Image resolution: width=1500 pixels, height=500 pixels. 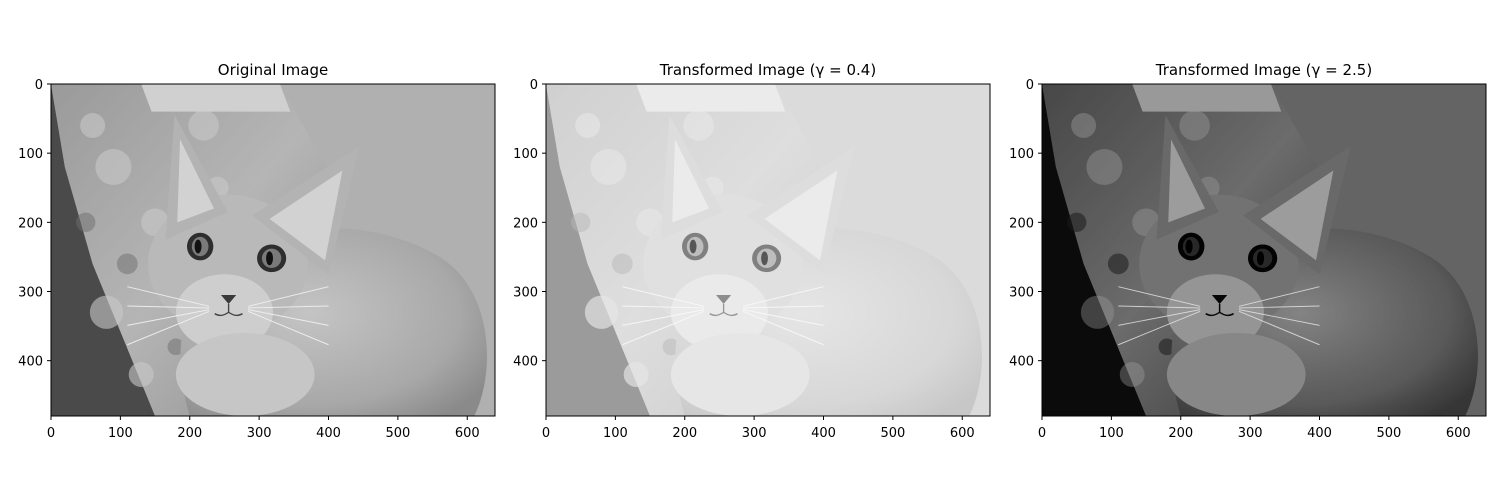 What do you see at coordinates (767, 70) in the screenshot?
I see `subplot-2-title: Transformed Image (γ = 0.4)` at bounding box center [767, 70].